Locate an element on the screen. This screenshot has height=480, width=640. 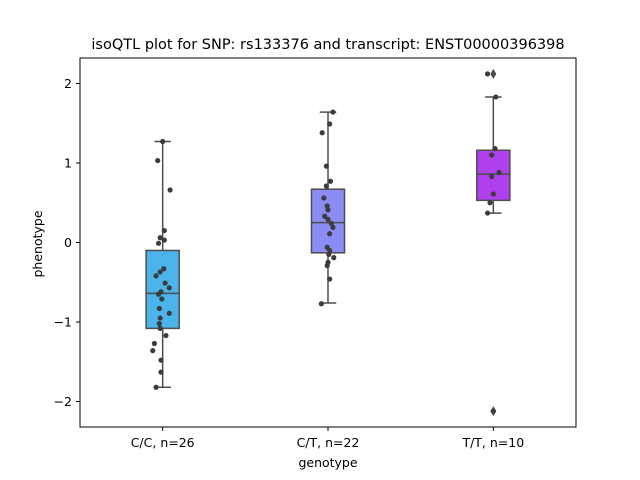
y-tick-label: 0 is located at coordinates (68, 242).